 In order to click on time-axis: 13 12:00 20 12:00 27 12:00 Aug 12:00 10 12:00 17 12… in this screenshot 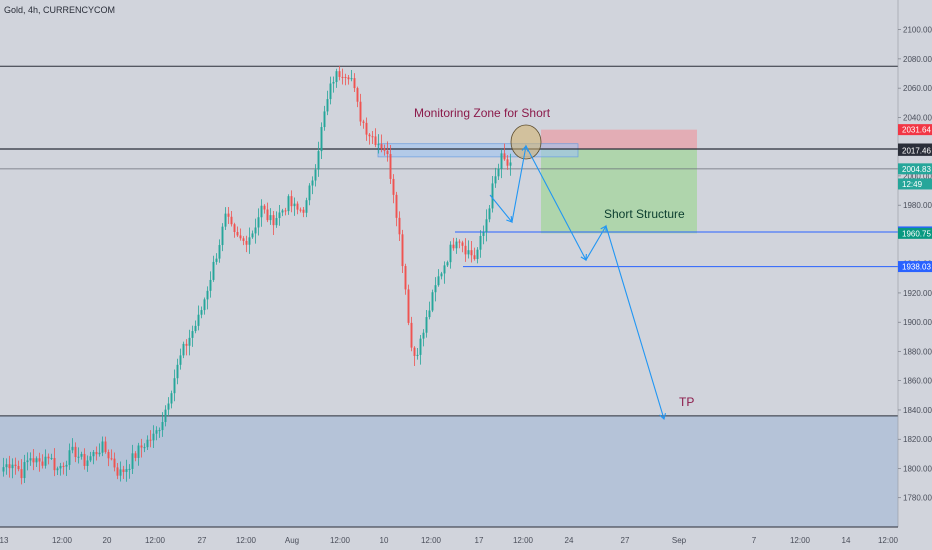, I will do `click(449, 535)`.